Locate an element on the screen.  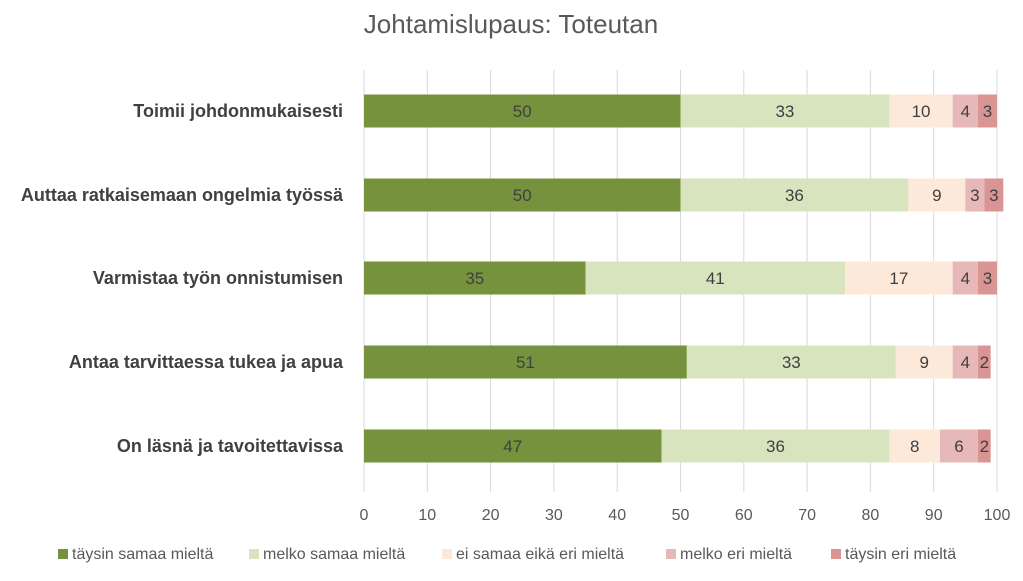
category-label: Varmistaa työn onnistumisen is located at coordinates (218, 278).